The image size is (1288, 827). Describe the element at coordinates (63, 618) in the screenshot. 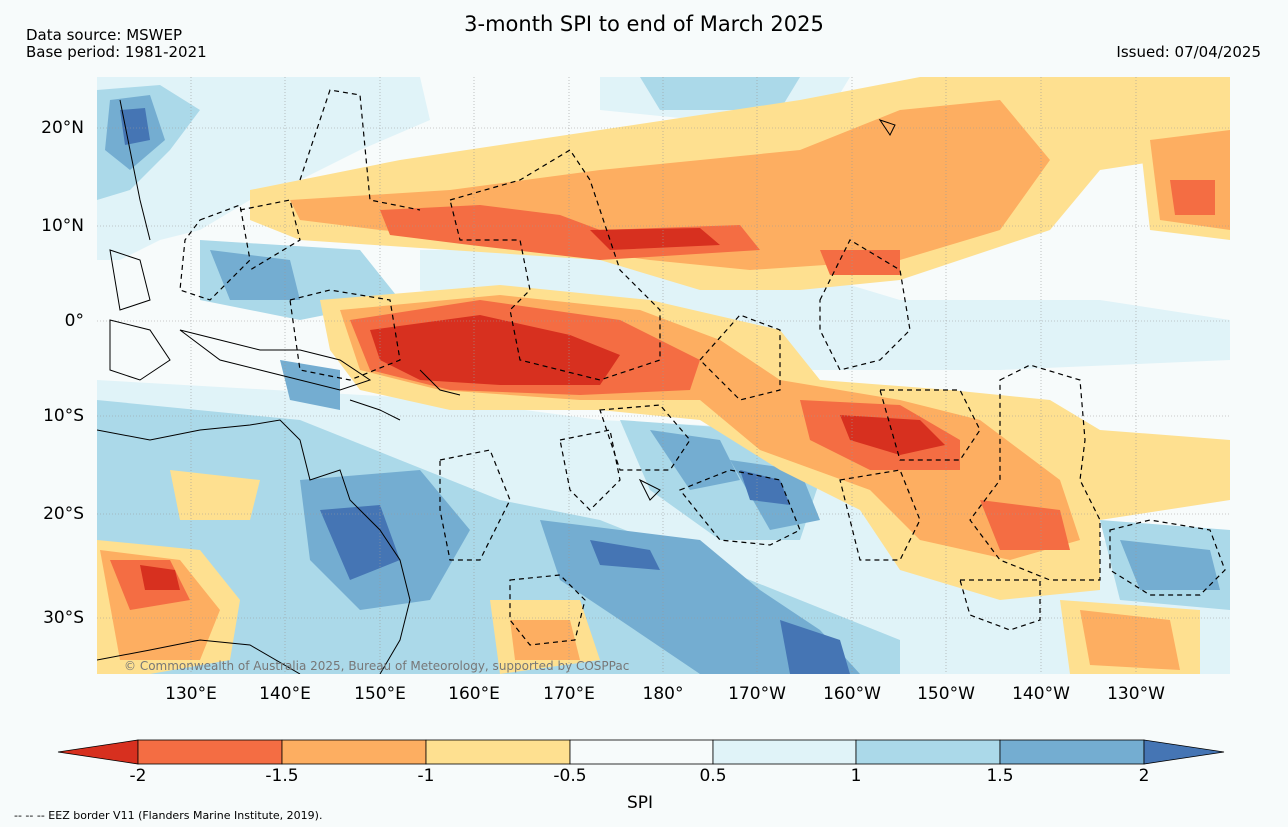

I see `lat-label: 30°S` at that location.